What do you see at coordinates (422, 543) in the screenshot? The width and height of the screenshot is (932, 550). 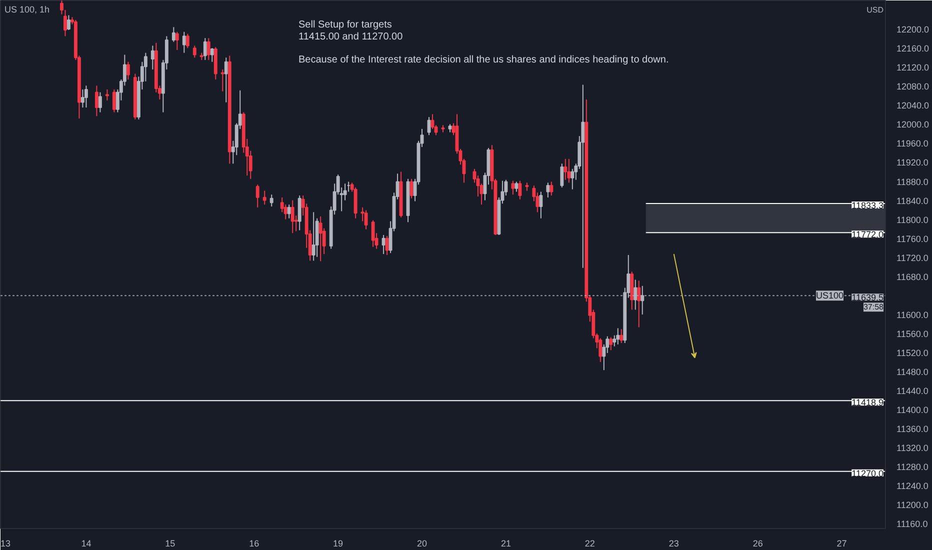 I see `x-tick-label: 20` at bounding box center [422, 543].